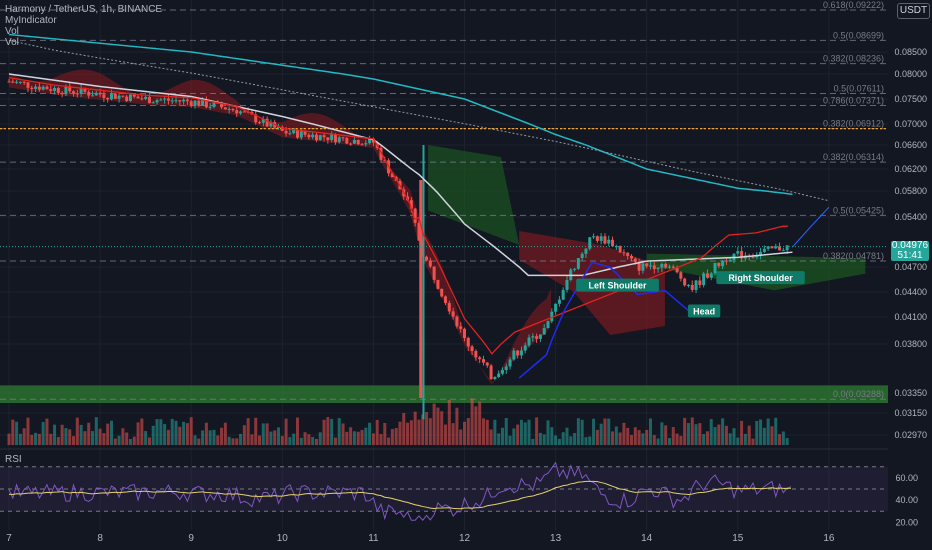 The width and height of the screenshot is (932, 550). Describe the element at coordinates (910, 99) in the screenshot. I see `price-tick-label: 0.07500` at that location.